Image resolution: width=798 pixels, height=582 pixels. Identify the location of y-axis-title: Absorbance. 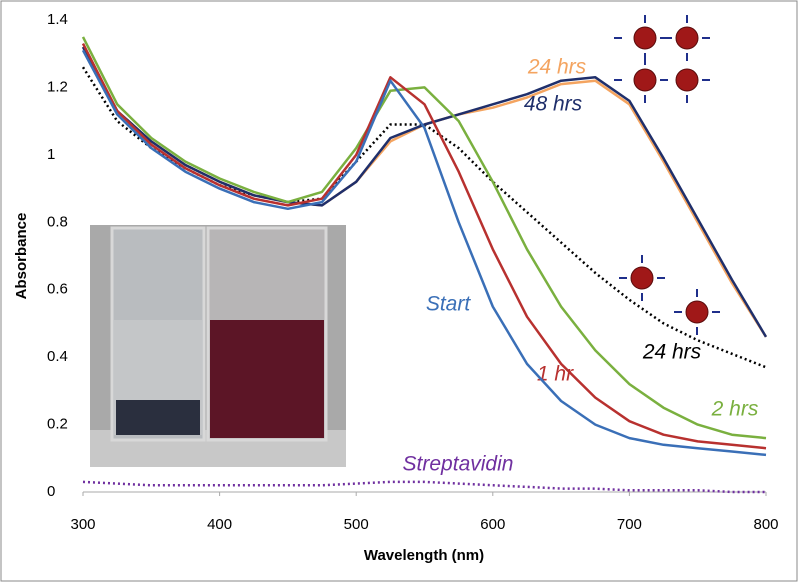
(21, 256).